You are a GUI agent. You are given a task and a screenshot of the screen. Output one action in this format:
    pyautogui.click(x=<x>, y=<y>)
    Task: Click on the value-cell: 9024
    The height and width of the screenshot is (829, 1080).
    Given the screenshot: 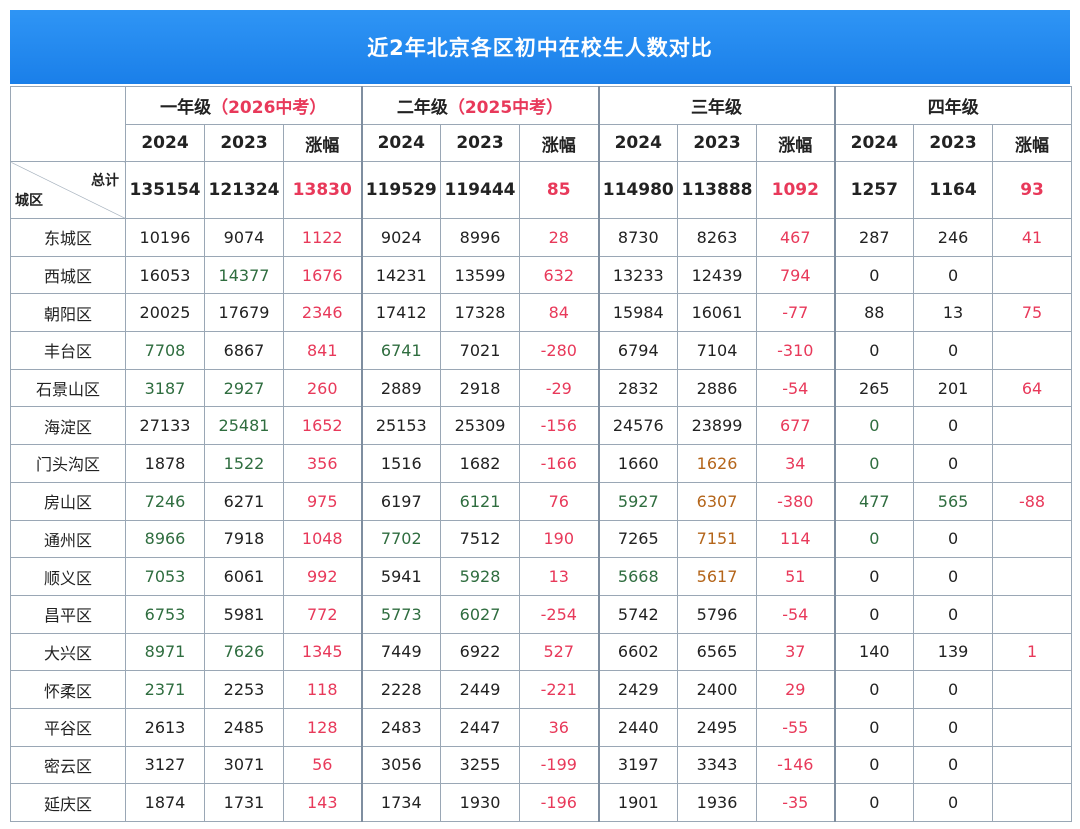 What is the action you would take?
    pyautogui.click(x=401, y=237)
    